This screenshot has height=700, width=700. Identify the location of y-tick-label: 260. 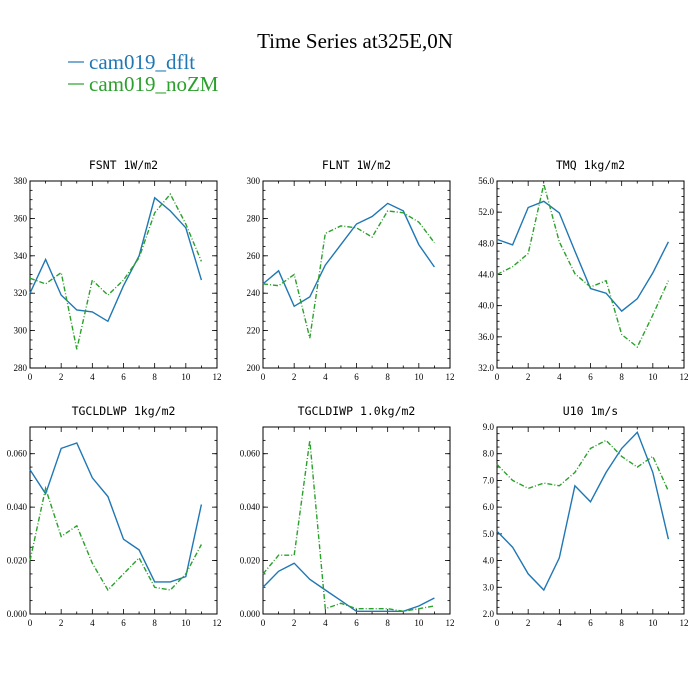
(254, 256).